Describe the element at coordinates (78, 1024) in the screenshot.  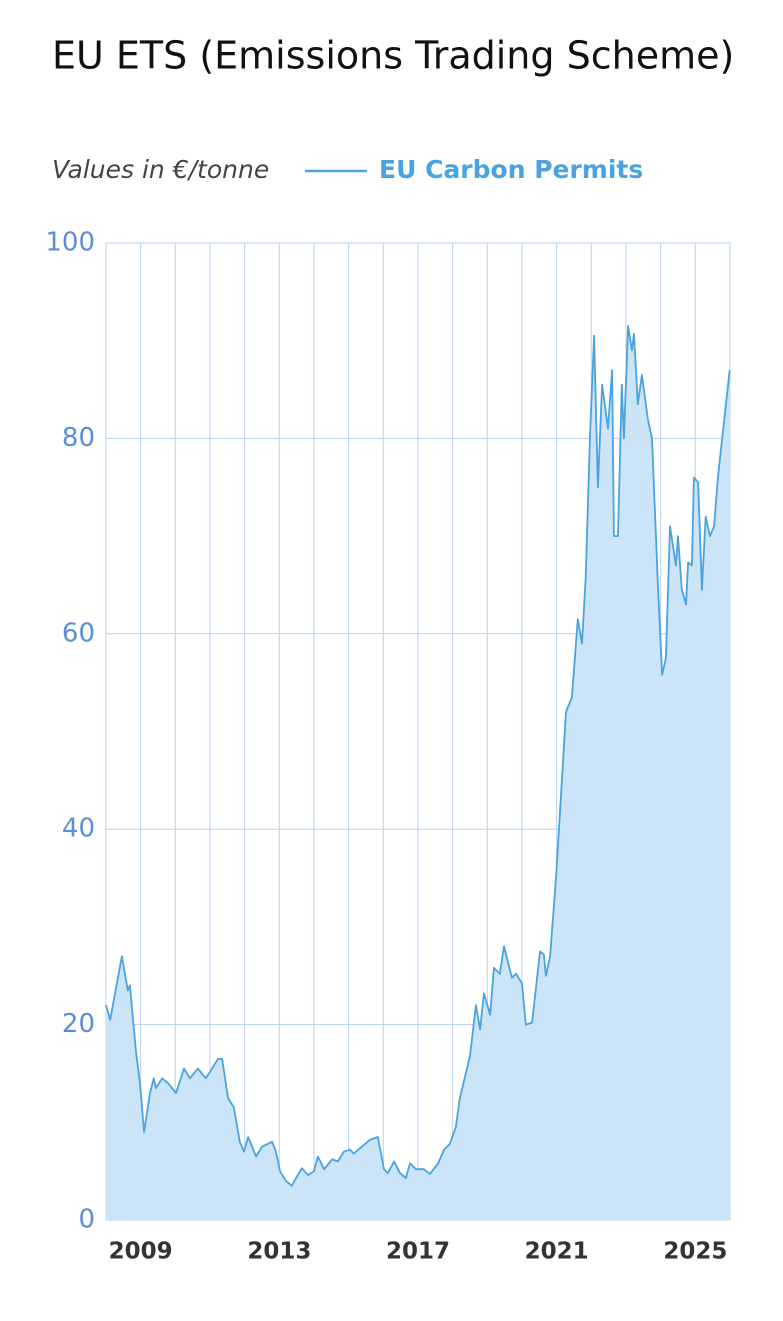
I see `y-tick-label: 20` at that location.